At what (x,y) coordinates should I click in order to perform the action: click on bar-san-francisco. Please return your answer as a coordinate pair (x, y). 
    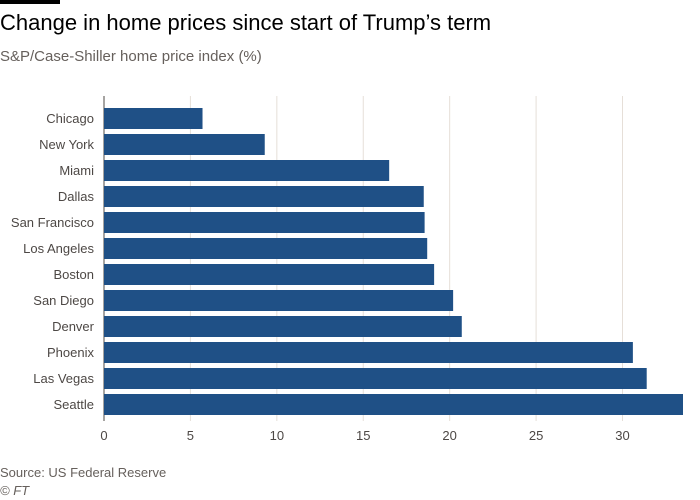
    Looking at the image, I should click on (264, 222).